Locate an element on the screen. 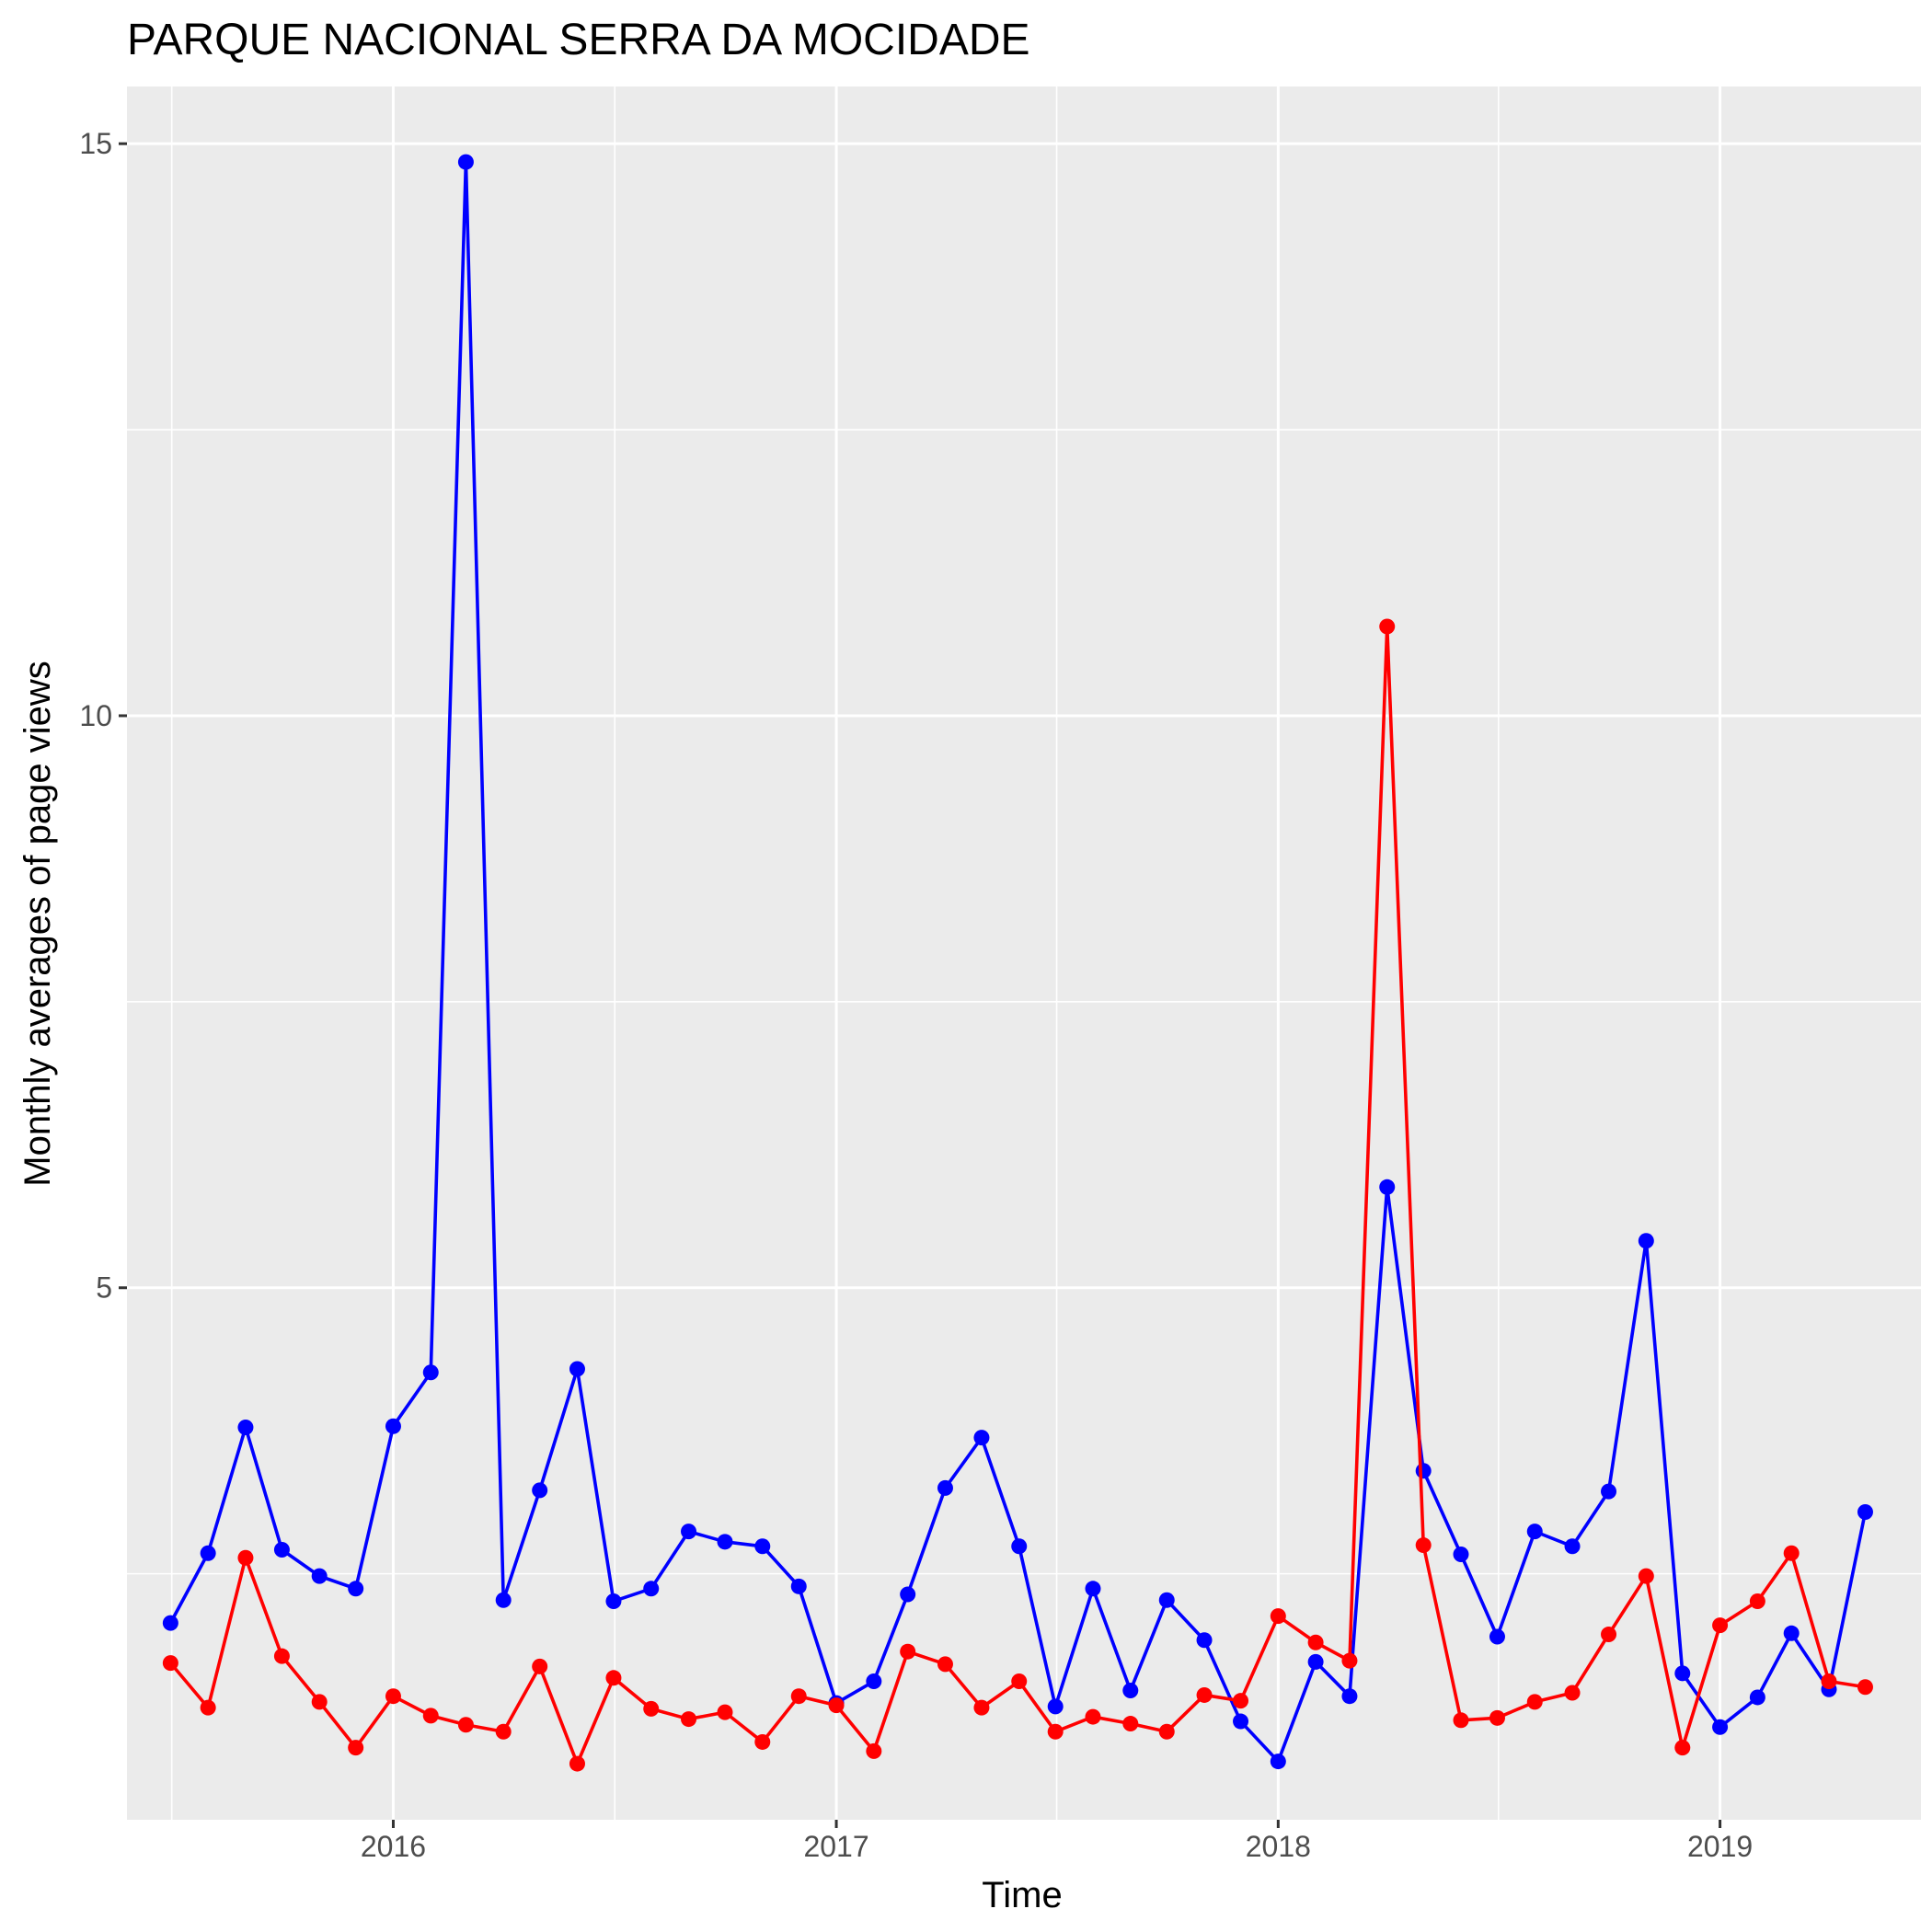  x-tick-label: 2017 is located at coordinates (835, 1846).